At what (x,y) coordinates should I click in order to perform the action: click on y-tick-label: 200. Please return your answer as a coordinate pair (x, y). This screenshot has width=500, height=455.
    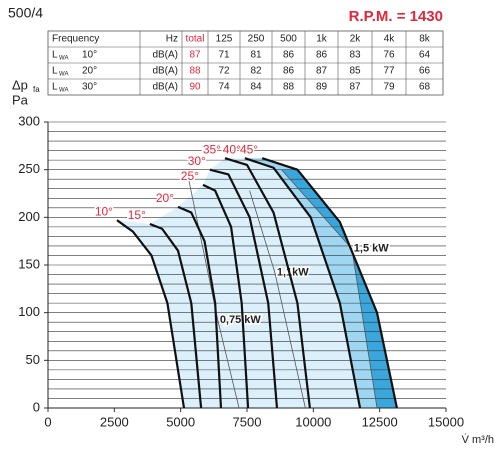
    Looking at the image, I should click on (29, 216).